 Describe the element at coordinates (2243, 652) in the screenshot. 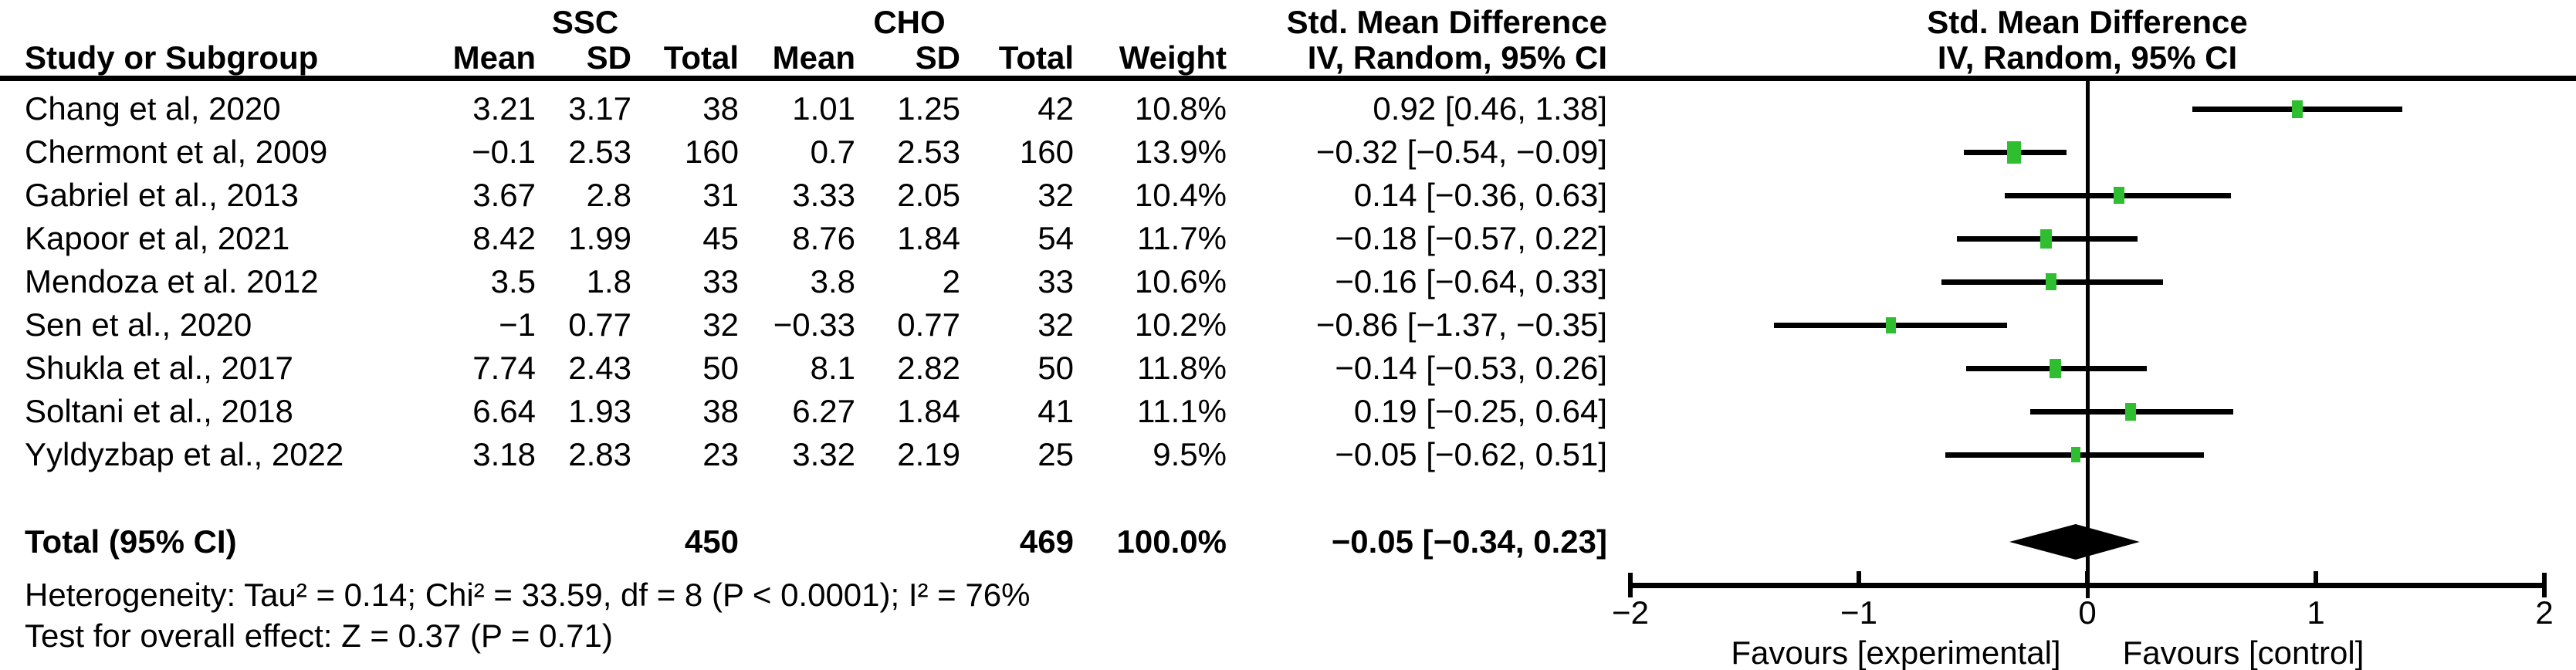

I see `favours-right-label: Favours [control]` at that location.